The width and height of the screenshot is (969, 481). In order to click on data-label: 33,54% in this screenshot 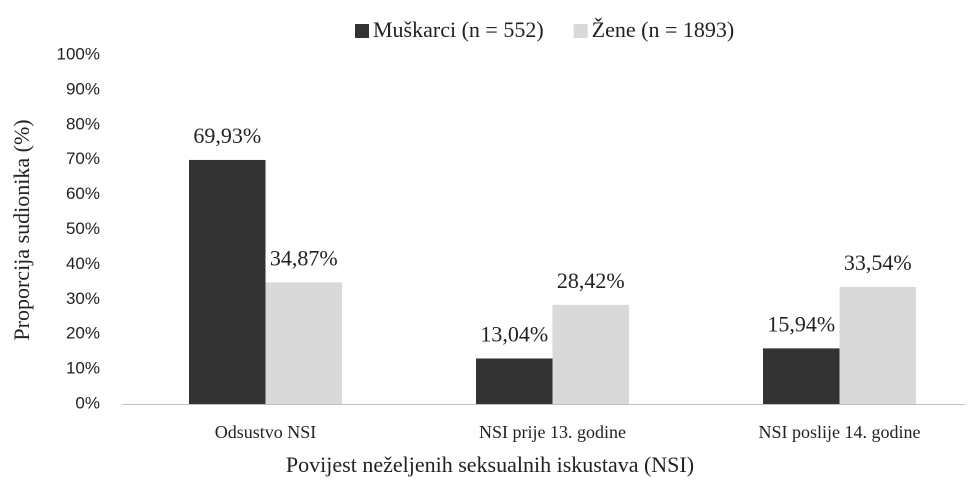, I will do `click(878, 262)`.